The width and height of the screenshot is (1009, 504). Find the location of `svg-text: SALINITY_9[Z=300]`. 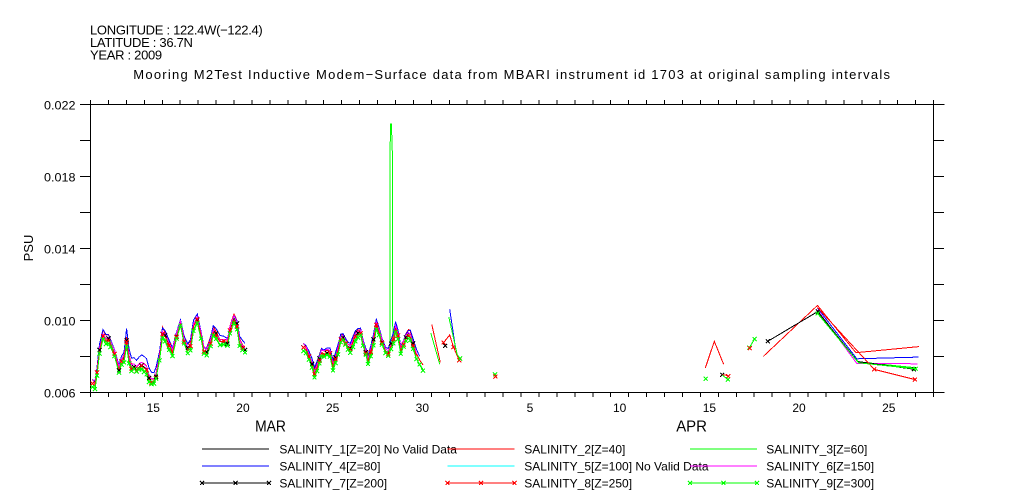

svg-text: SALINITY_9[Z=300] is located at coordinates (820, 484).